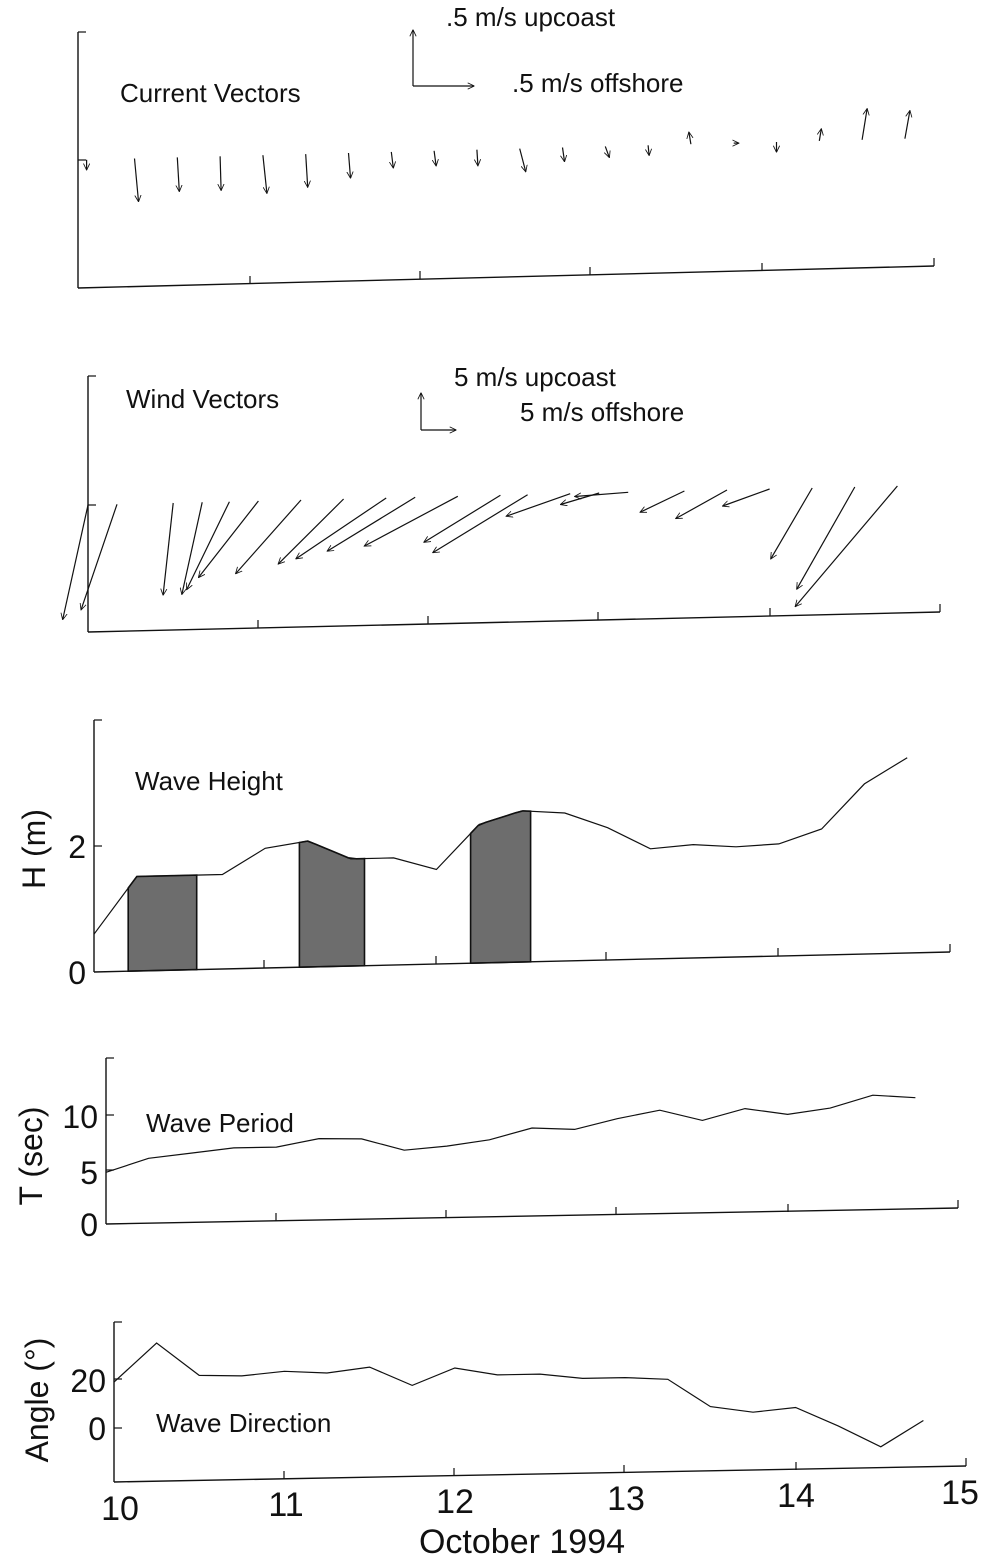 The width and height of the screenshot is (997, 1563). Describe the element at coordinates (510, 1133) in the screenshot. I see `period-series-line` at that location.